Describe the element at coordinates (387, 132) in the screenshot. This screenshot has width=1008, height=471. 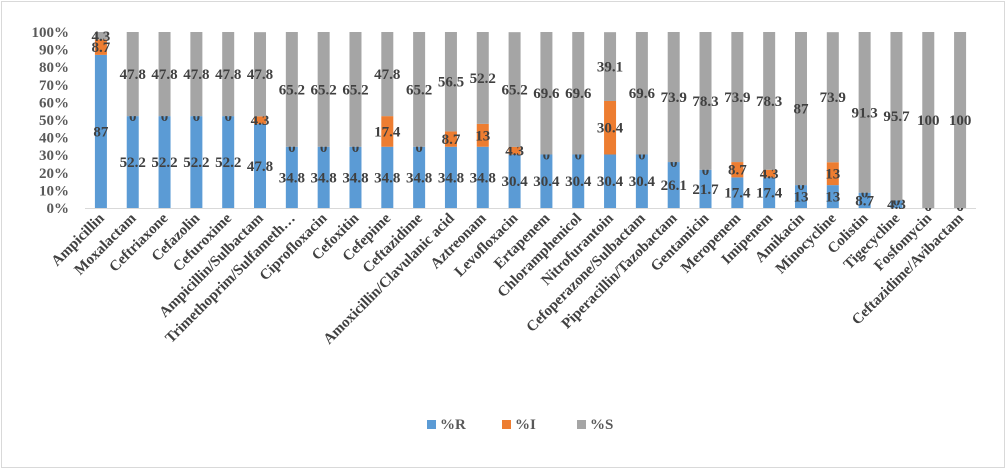
I see `data-label-i: 17.4` at that location.